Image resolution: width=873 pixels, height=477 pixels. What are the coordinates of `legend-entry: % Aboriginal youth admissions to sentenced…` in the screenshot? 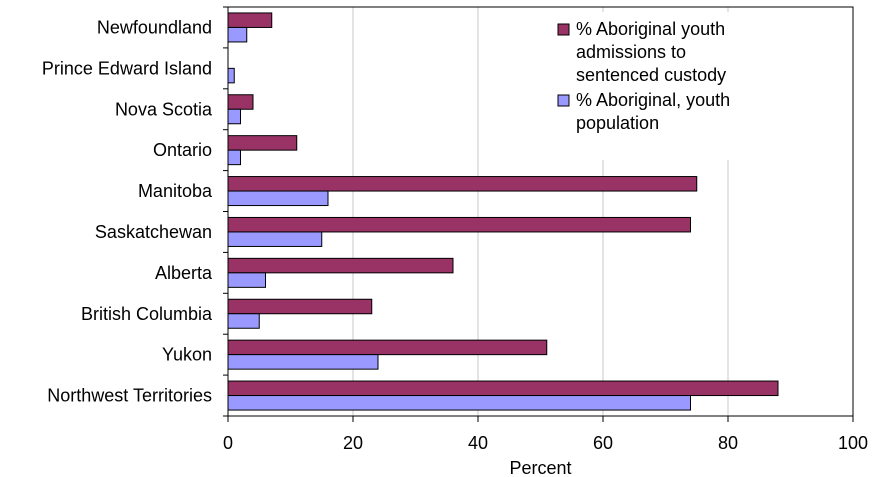 It's located at (651, 52).